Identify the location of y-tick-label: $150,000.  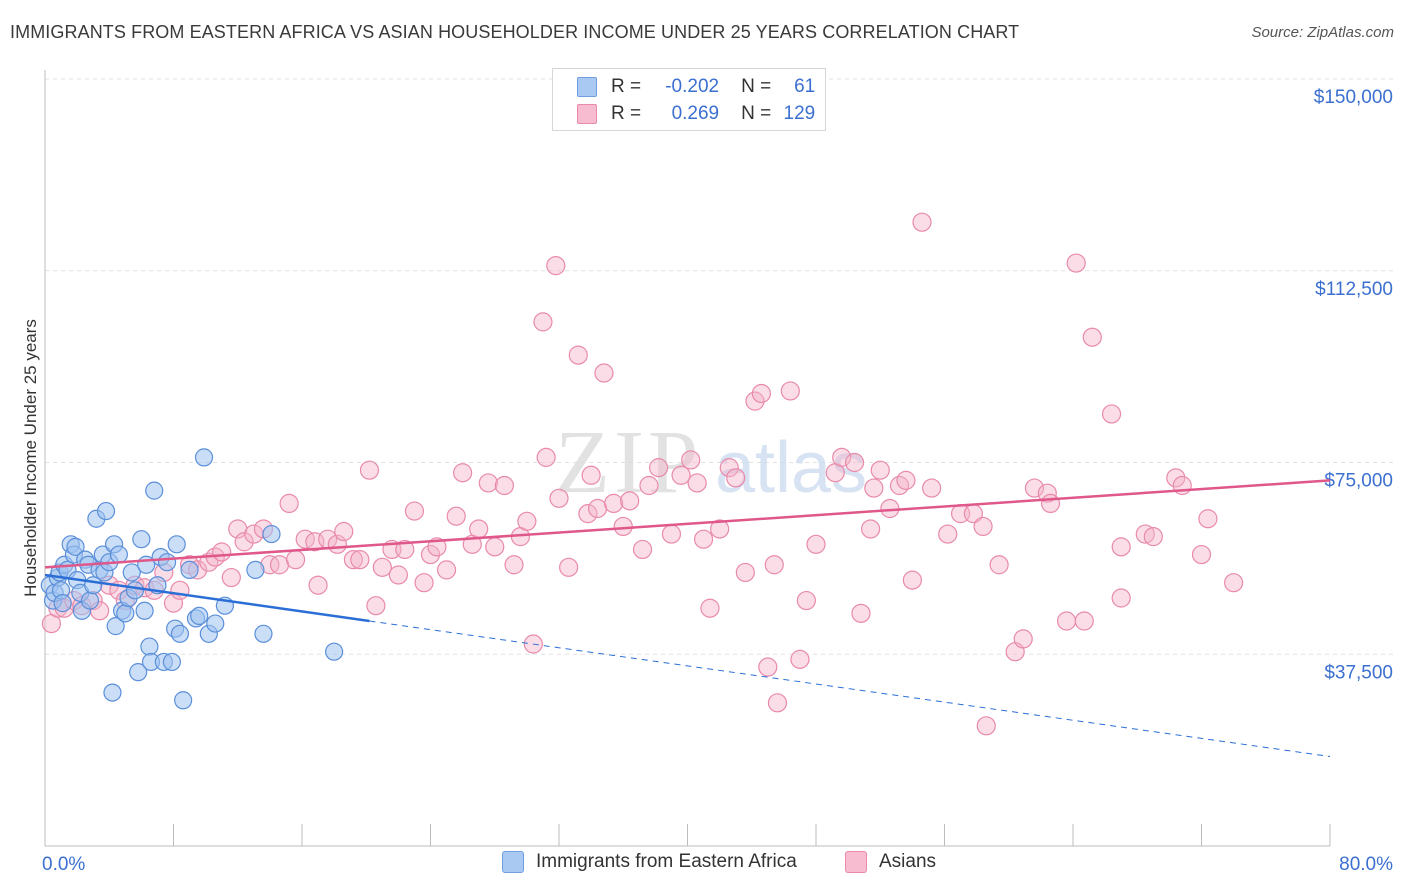
(1353, 97).